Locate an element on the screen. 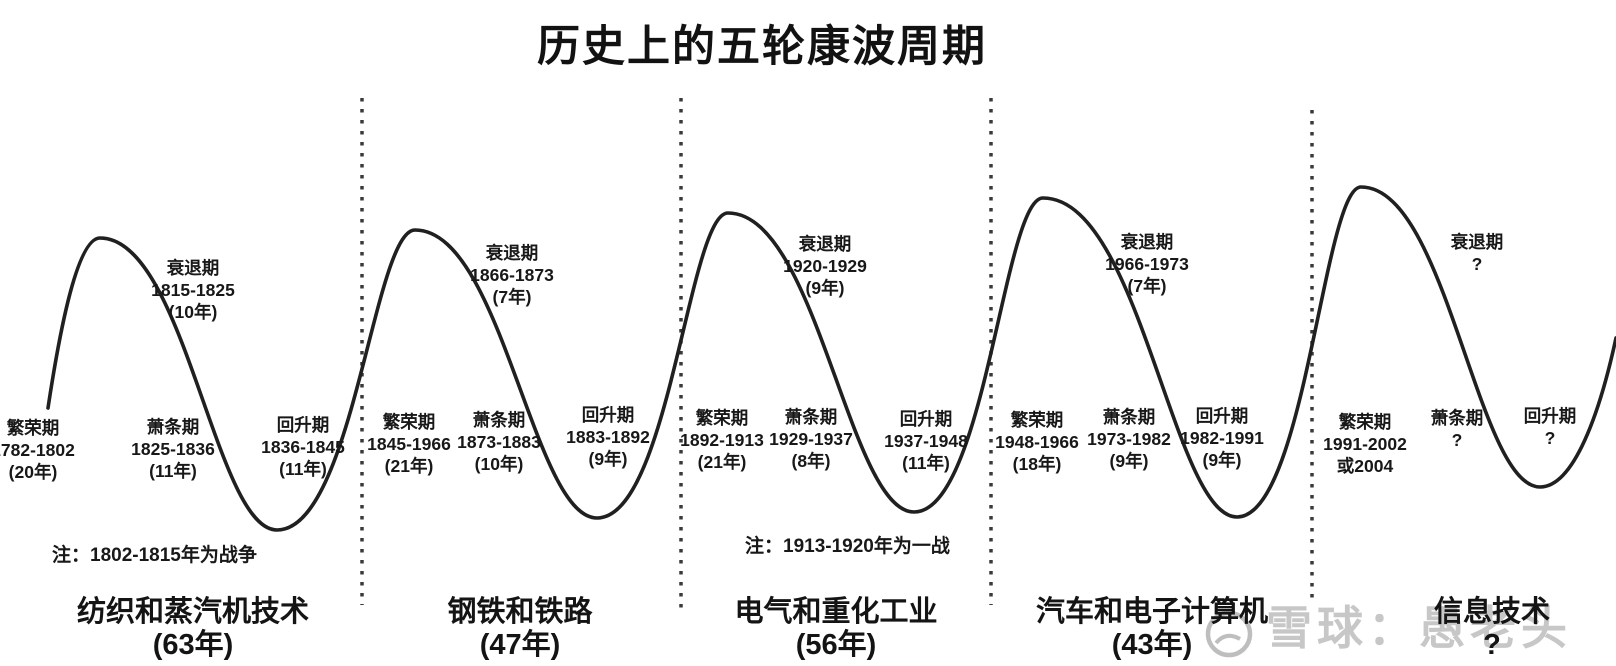  tech-duration: ? is located at coordinates (1492, 645).